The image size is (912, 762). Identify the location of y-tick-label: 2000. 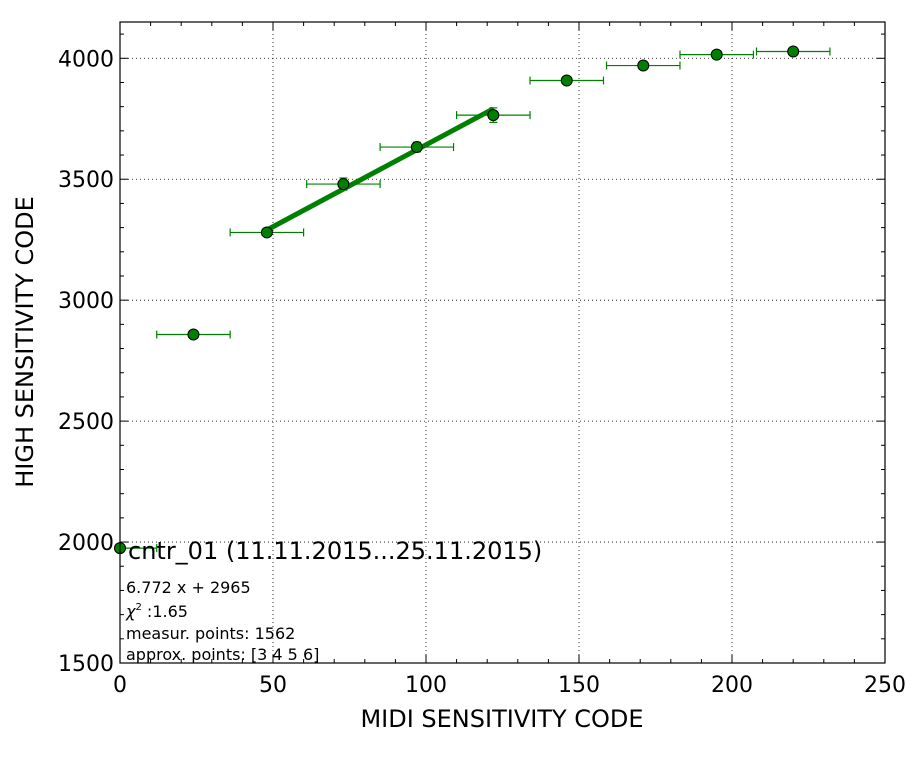
(86, 543).